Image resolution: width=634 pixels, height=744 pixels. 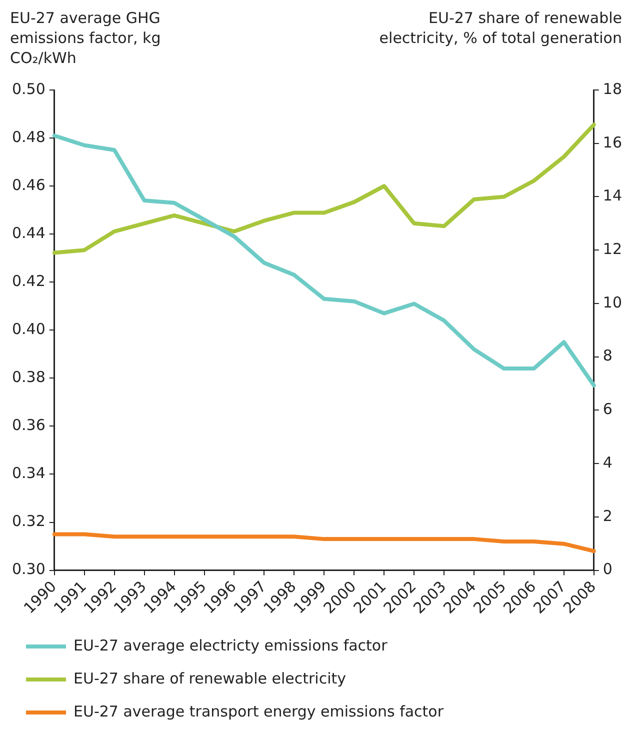 What do you see at coordinates (210, 678) in the screenshot?
I see `legend-label: EU-27 share of renewable electricity` at bounding box center [210, 678].